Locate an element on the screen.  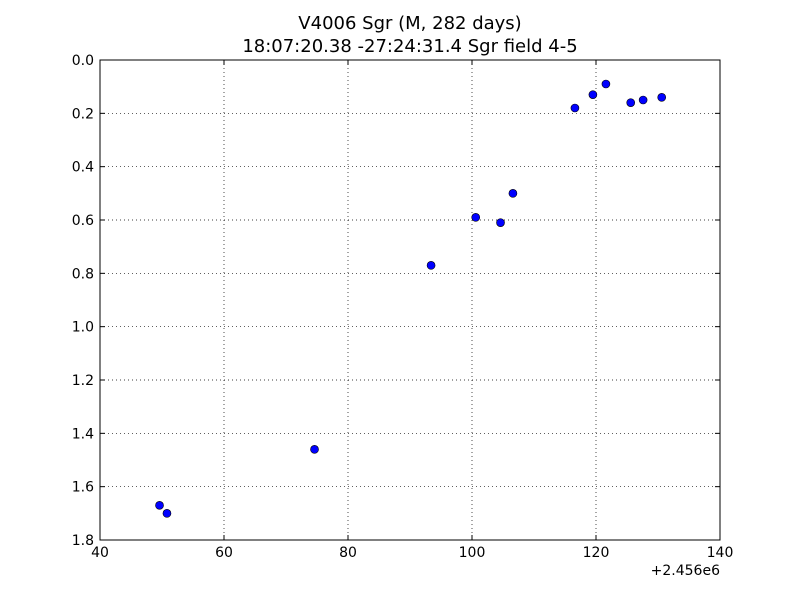
x-tick-label: 40 is located at coordinates (100, 553).